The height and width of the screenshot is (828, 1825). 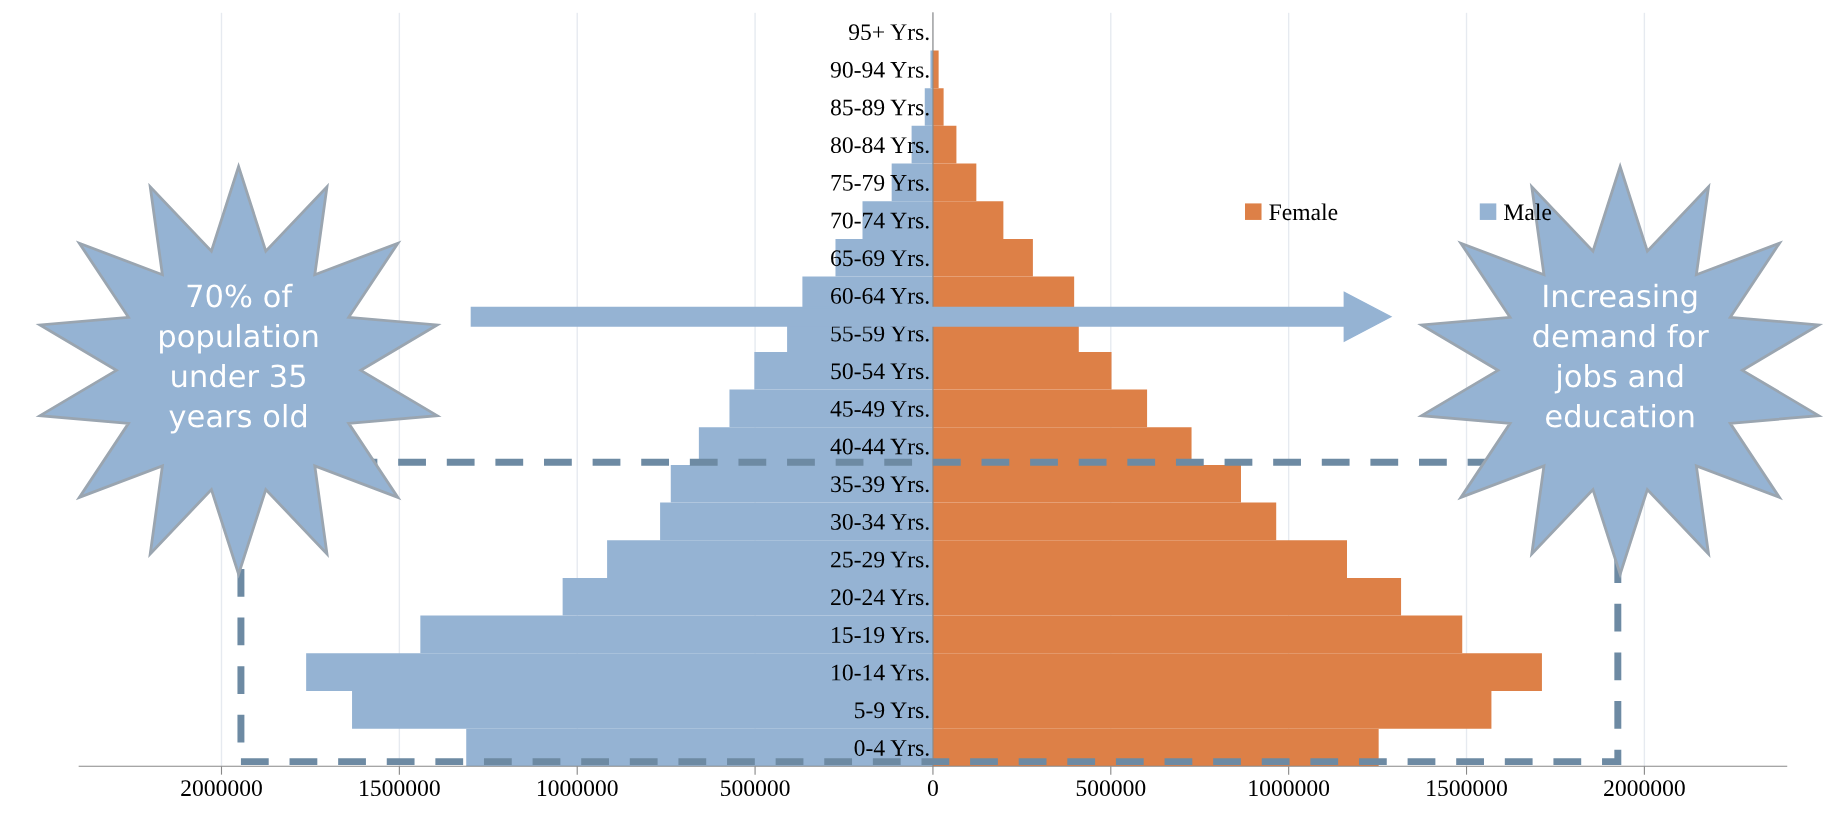 I want to click on y-tick-label: 75-79 Yrs., so click(x=880, y=182).